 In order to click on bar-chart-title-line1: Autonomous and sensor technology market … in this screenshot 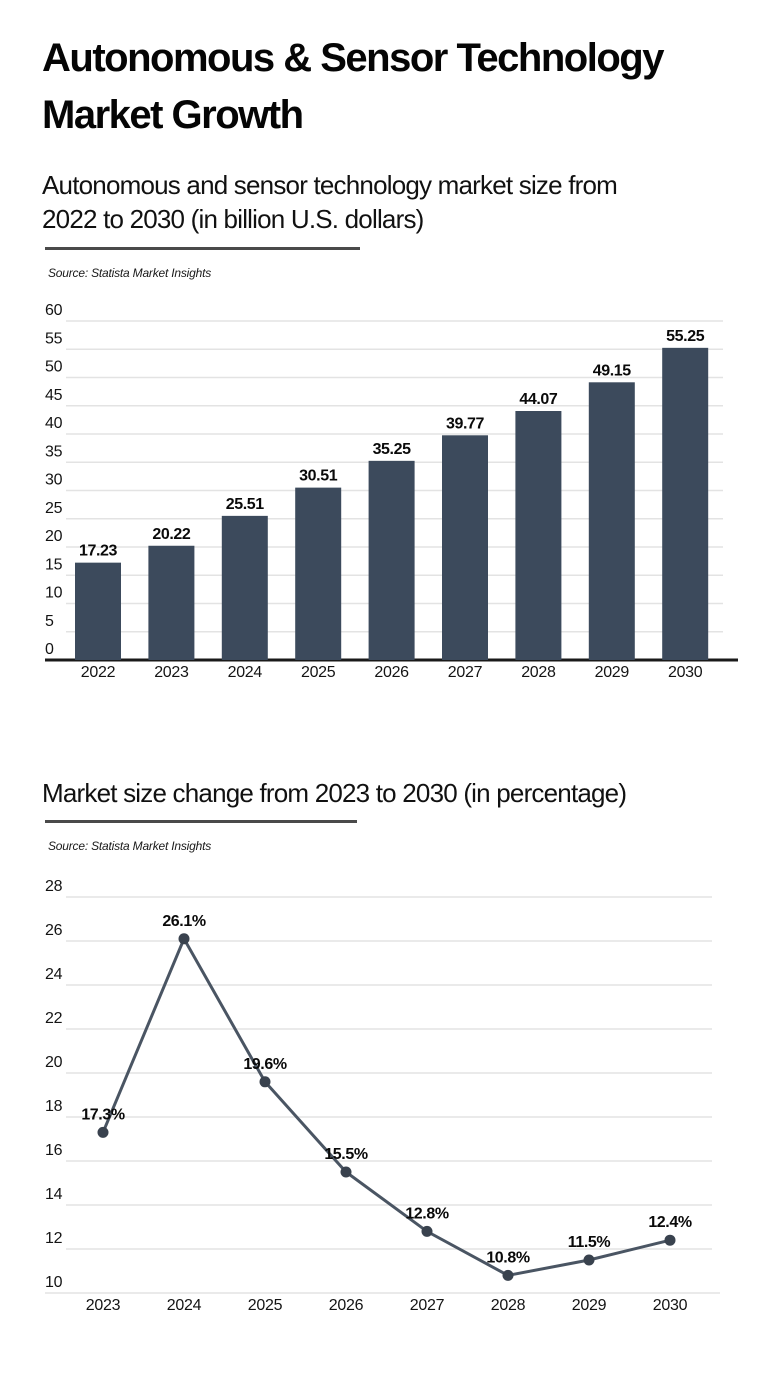, I will do `click(330, 185)`.